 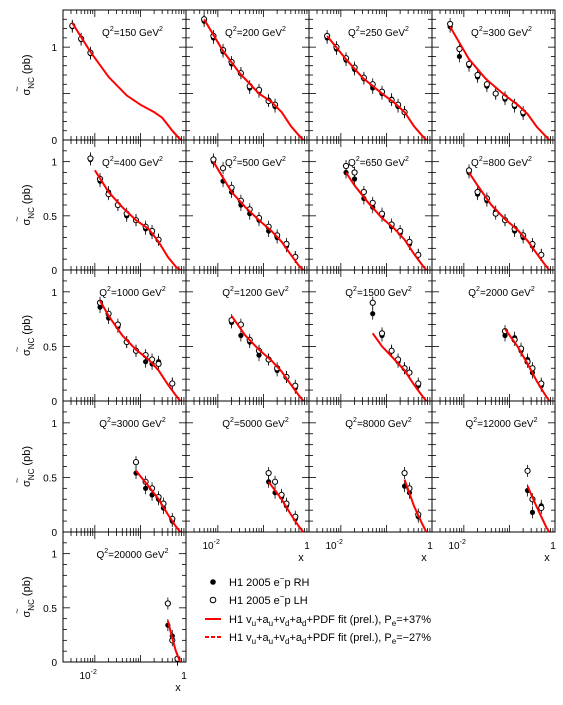 I want to click on q2-value: =150, so click(x=126, y=33).